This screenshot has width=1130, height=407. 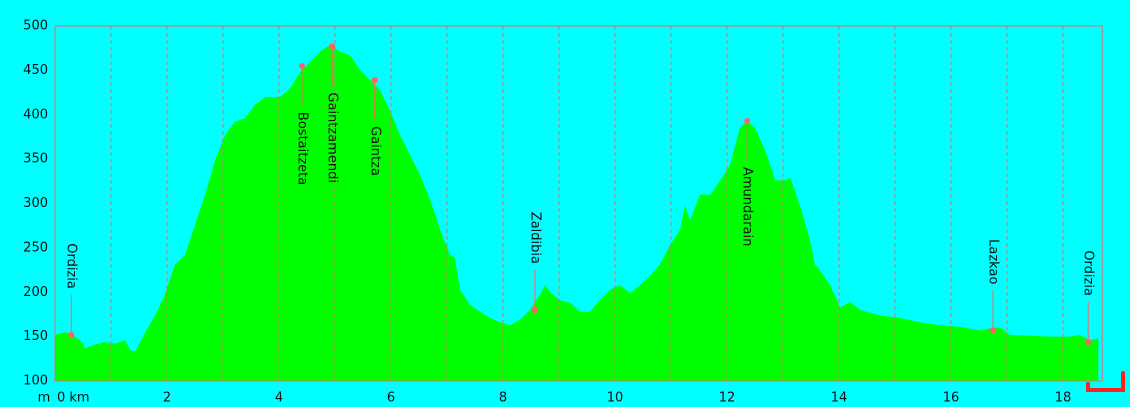 I want to click on y-tick-label: 200, so click(x=35, y=292).